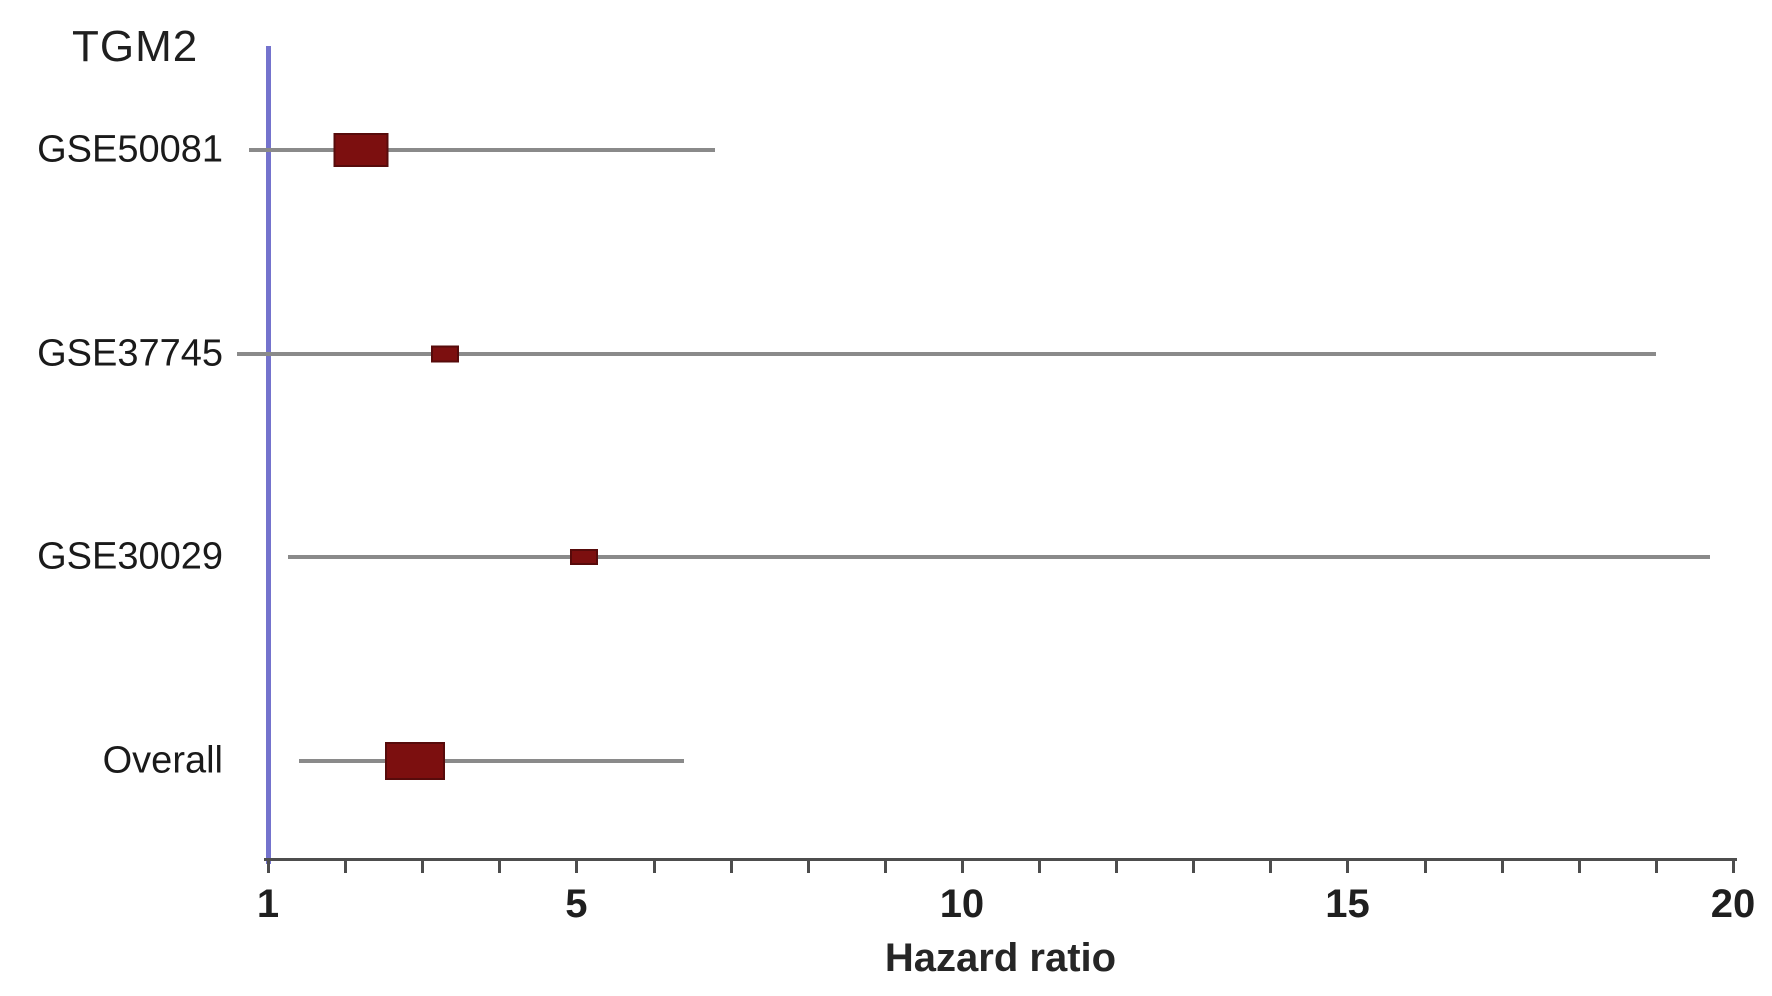 The height and width of the screenshot is (996, 1772). What do you see at coordinates (1733, 904) in the screenshot?
I see `x-axis-tick-label: 20` at bounding box center [1733, 904].